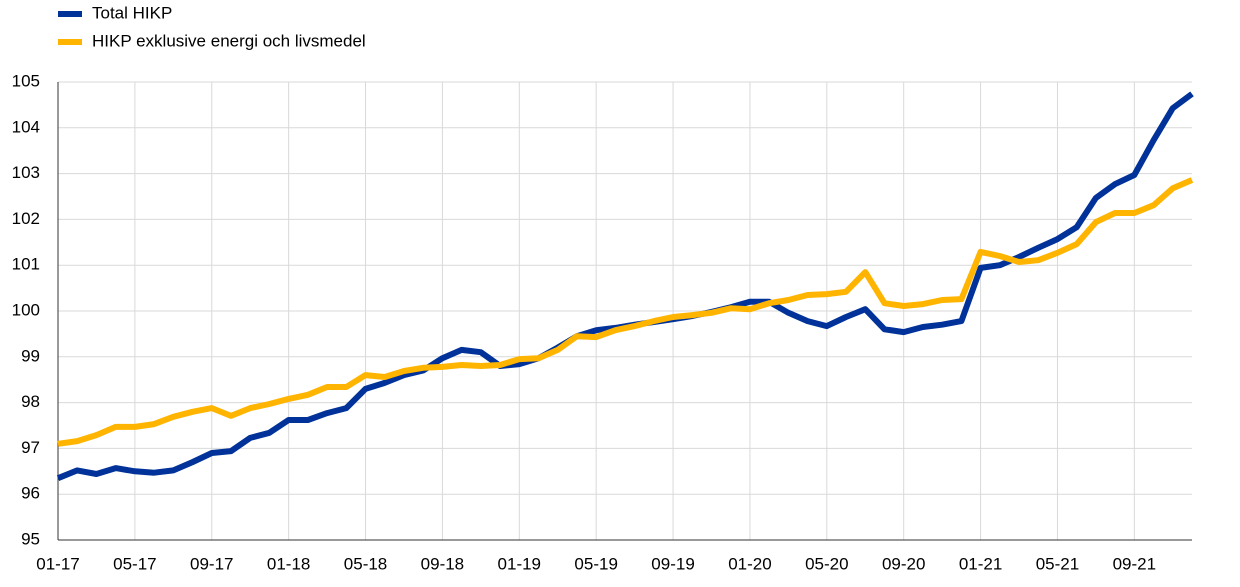  Describe the element at coordinates (26, 80) in the screenshot. I see `y-tick-label: 105` at that location.